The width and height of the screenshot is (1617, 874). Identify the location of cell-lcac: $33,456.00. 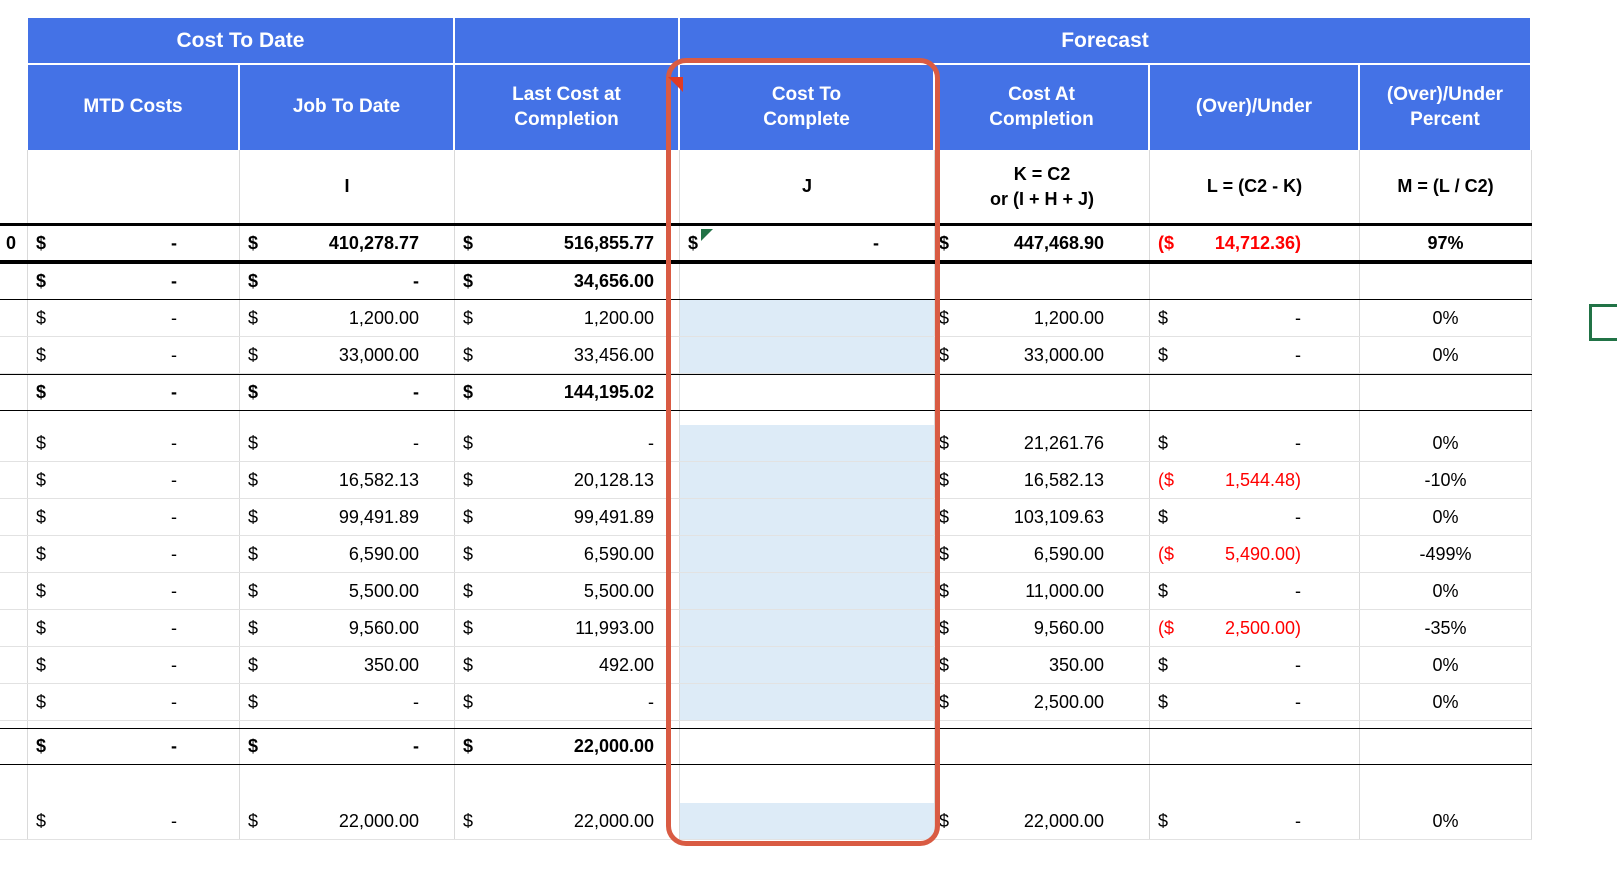
(567, 355).